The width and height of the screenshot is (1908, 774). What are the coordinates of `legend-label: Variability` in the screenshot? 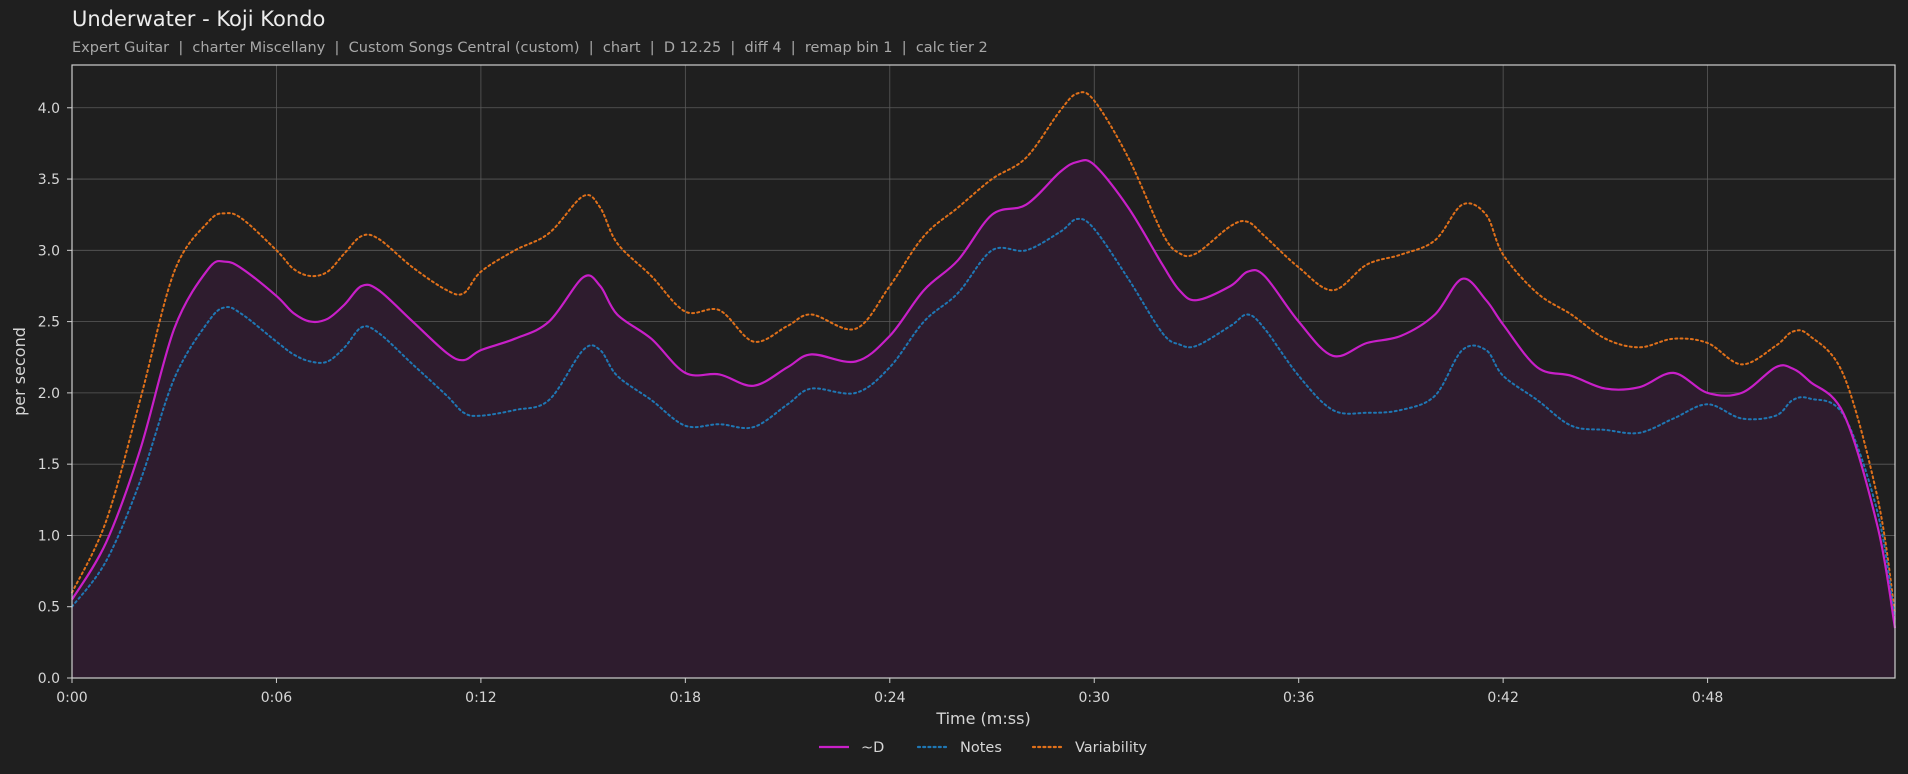 It's located at (1111, 748).